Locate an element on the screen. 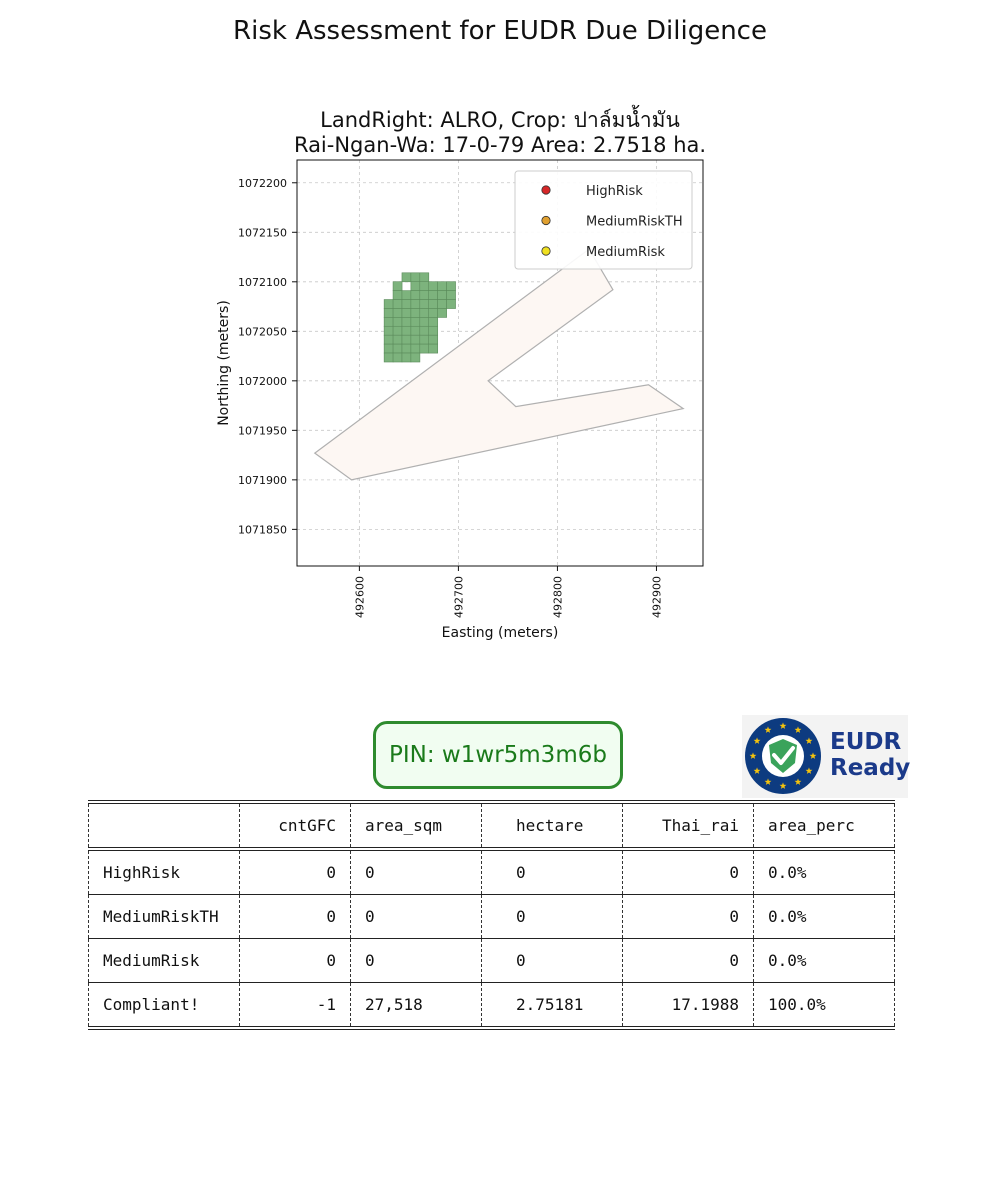  eu-stars-logo-icon is located at coordinates (783, 756).